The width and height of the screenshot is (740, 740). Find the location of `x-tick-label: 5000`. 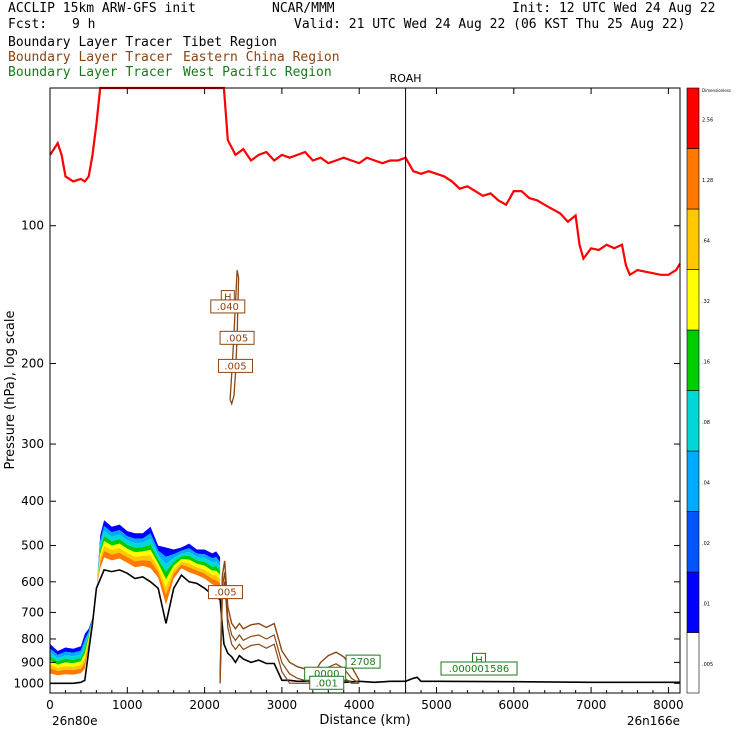

x-tick-label: 5000 is located at coordinates (436, 705).